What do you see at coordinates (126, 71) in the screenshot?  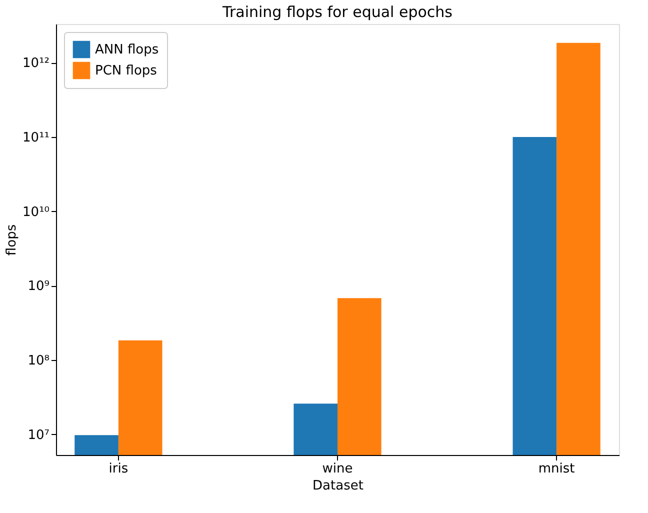 I see `legend-label: PCN flops` at bounding box center [126, 71].